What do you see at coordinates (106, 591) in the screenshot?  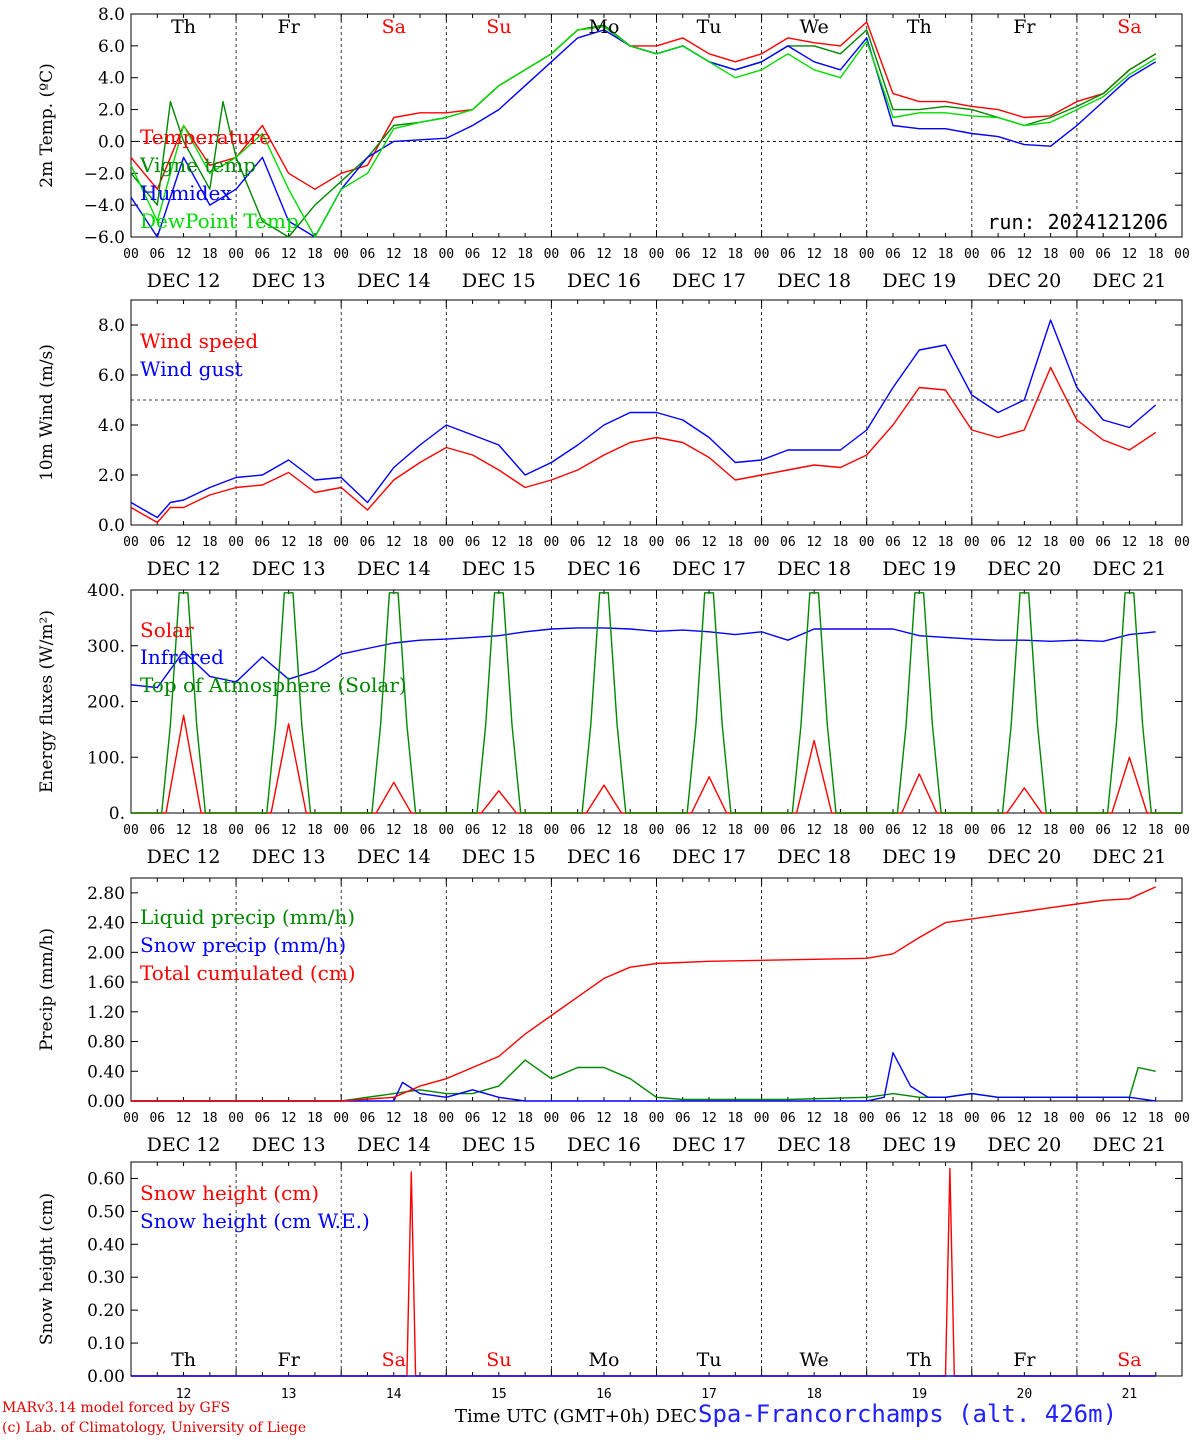 I see `y-tick-label: 400.` at bounding box center [106, 591].